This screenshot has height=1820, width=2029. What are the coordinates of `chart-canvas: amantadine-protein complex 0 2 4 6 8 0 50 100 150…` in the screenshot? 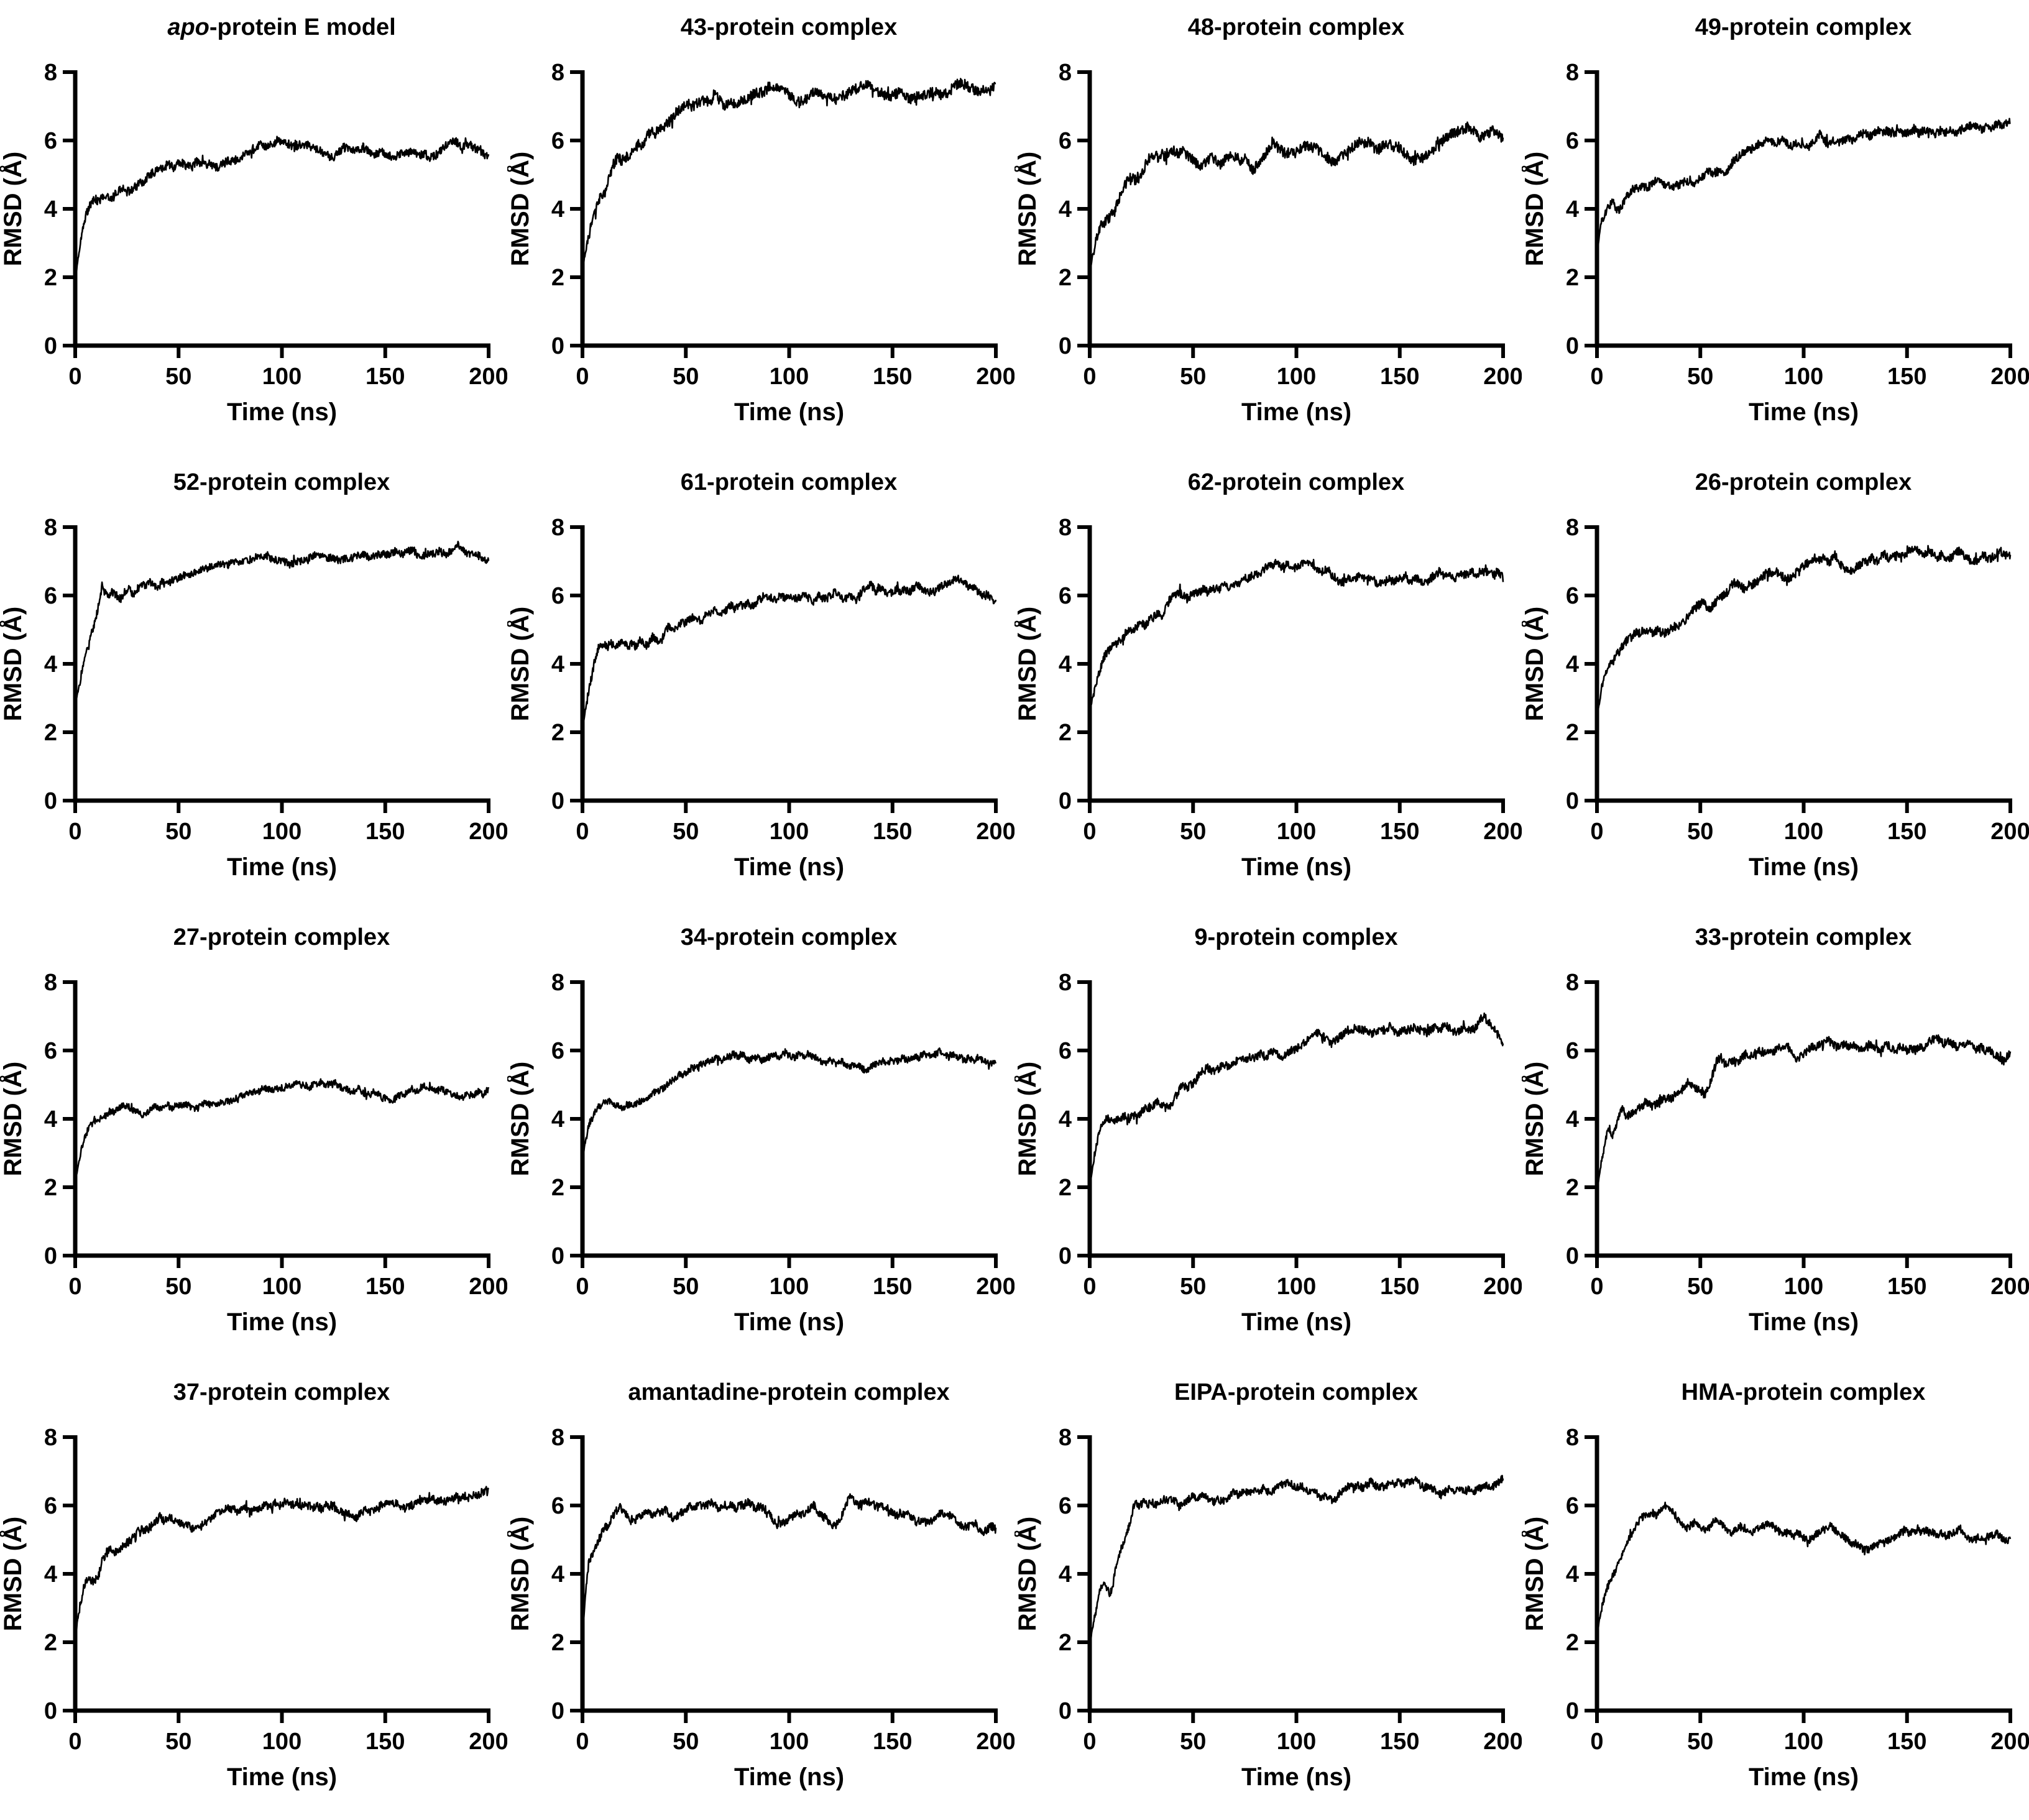 It's located at (760, 1585).